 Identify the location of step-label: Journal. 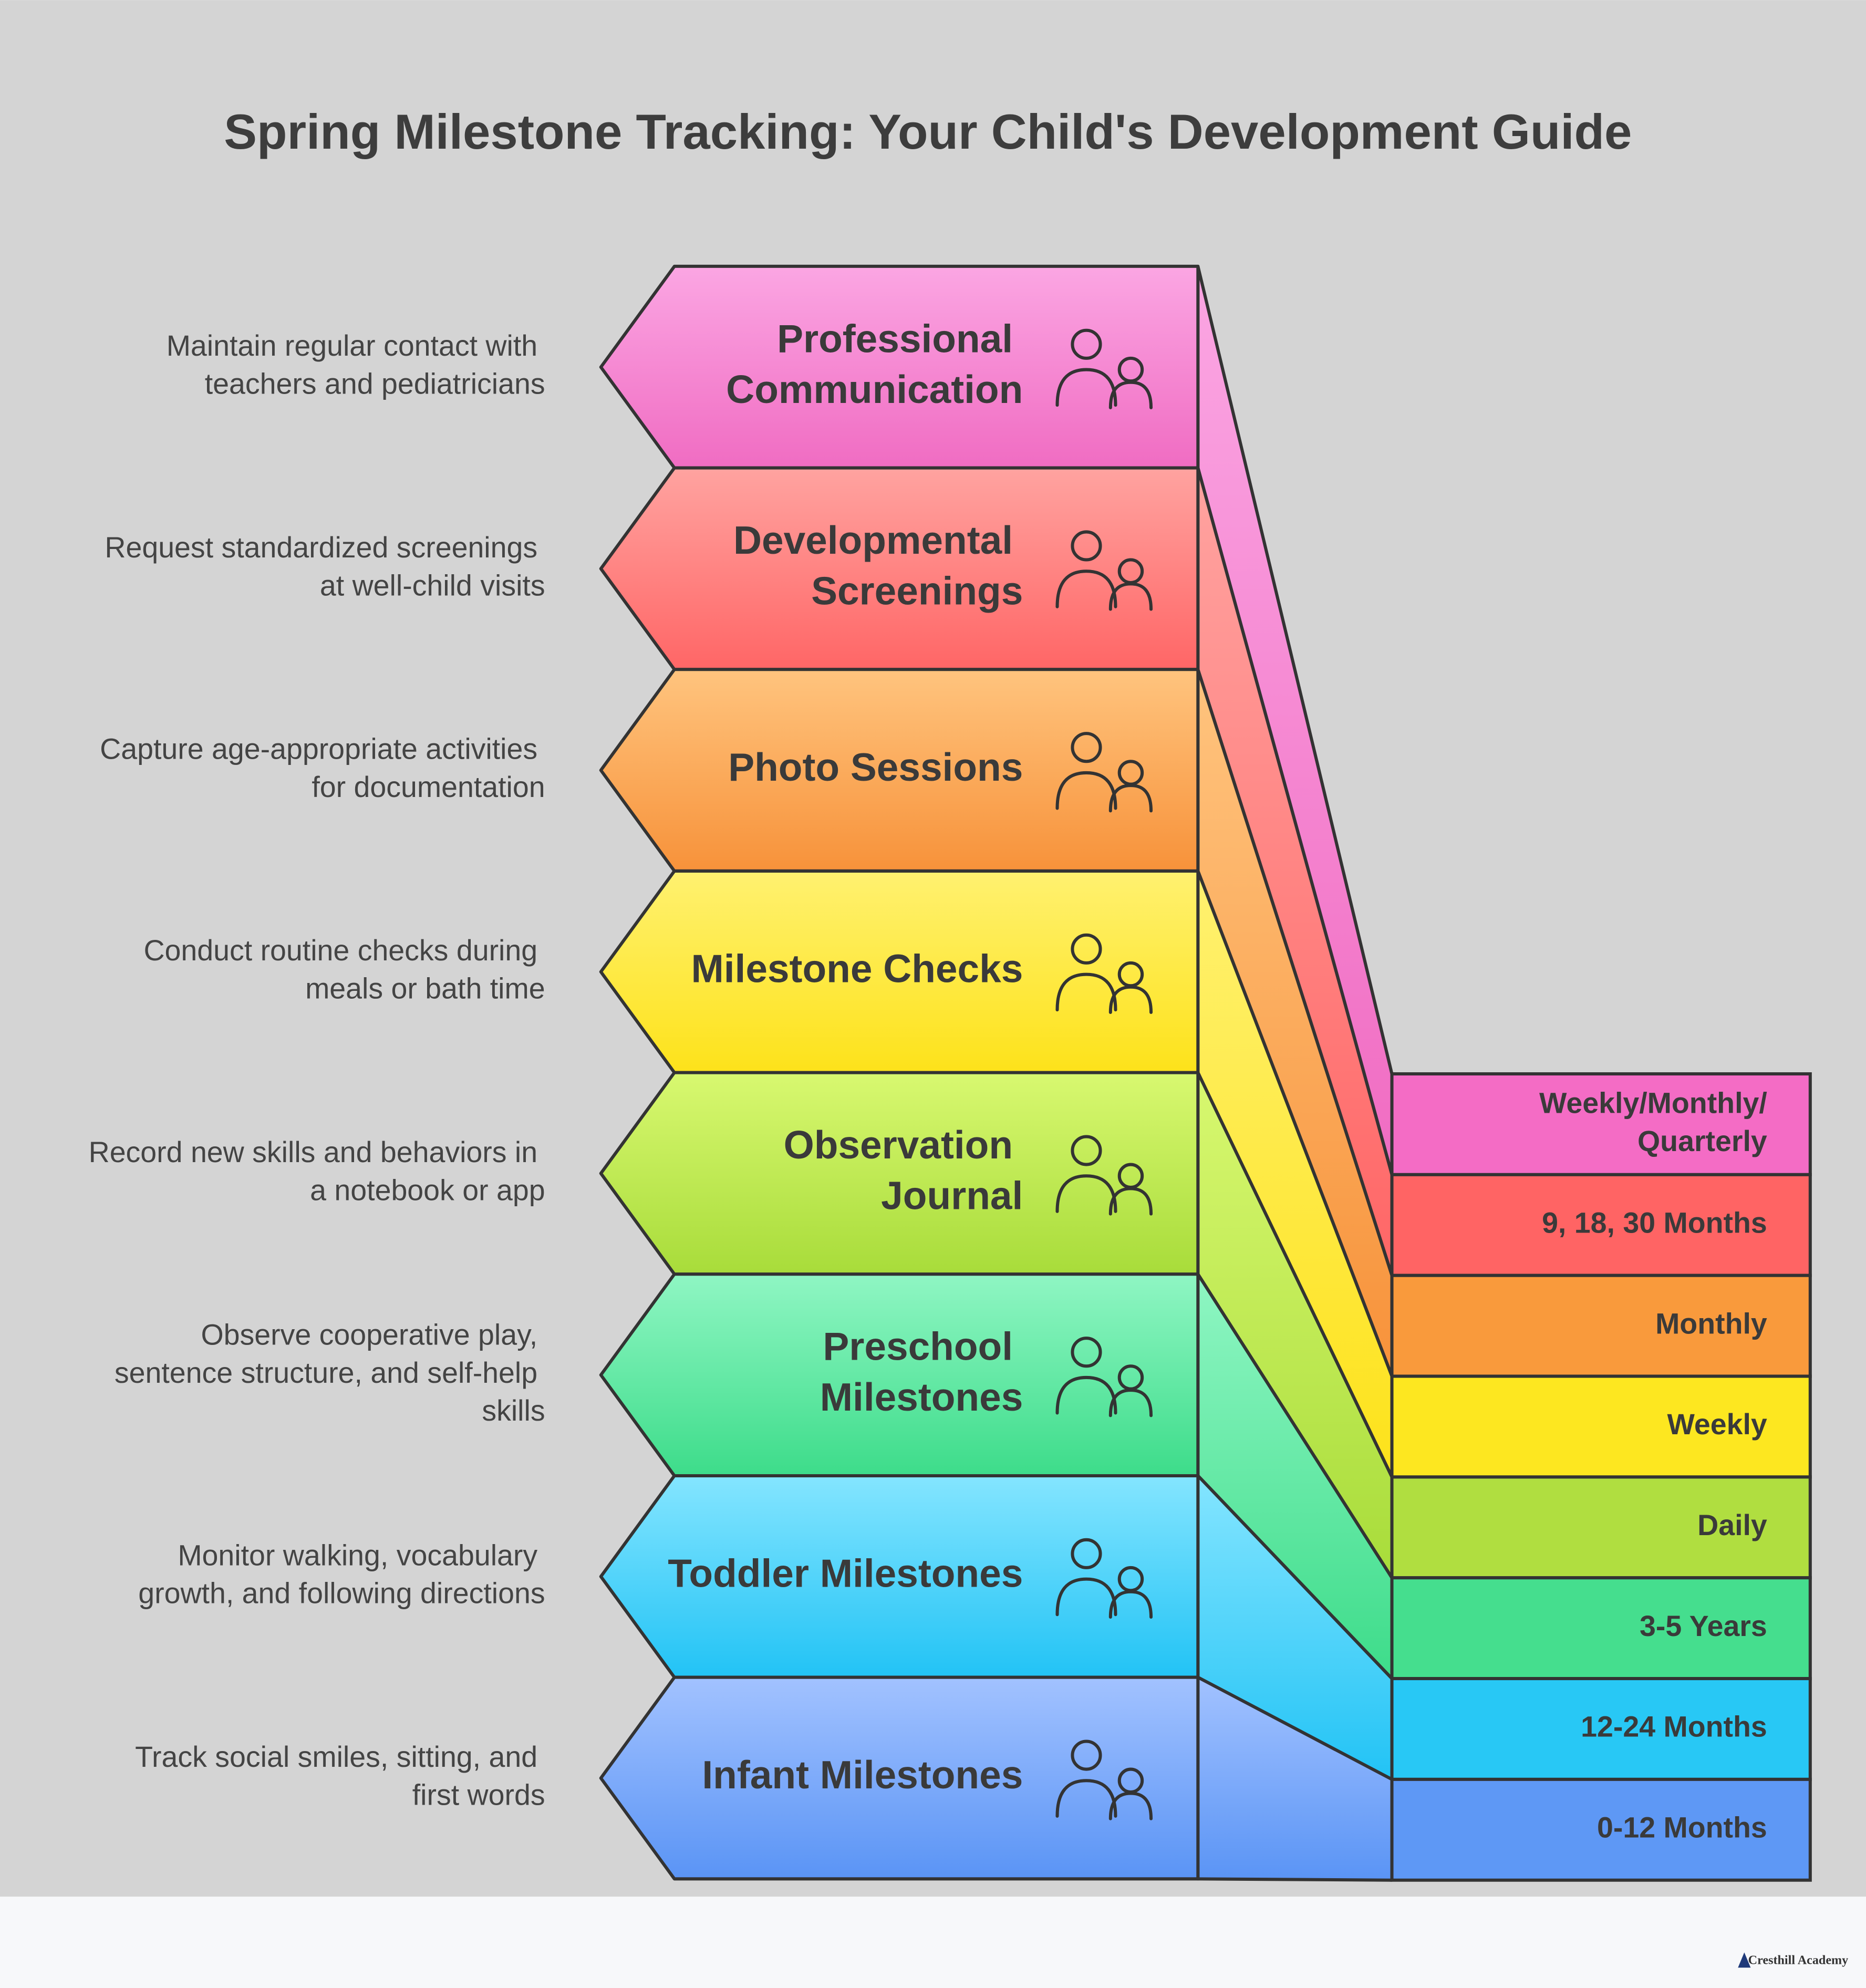
(952, 1195).